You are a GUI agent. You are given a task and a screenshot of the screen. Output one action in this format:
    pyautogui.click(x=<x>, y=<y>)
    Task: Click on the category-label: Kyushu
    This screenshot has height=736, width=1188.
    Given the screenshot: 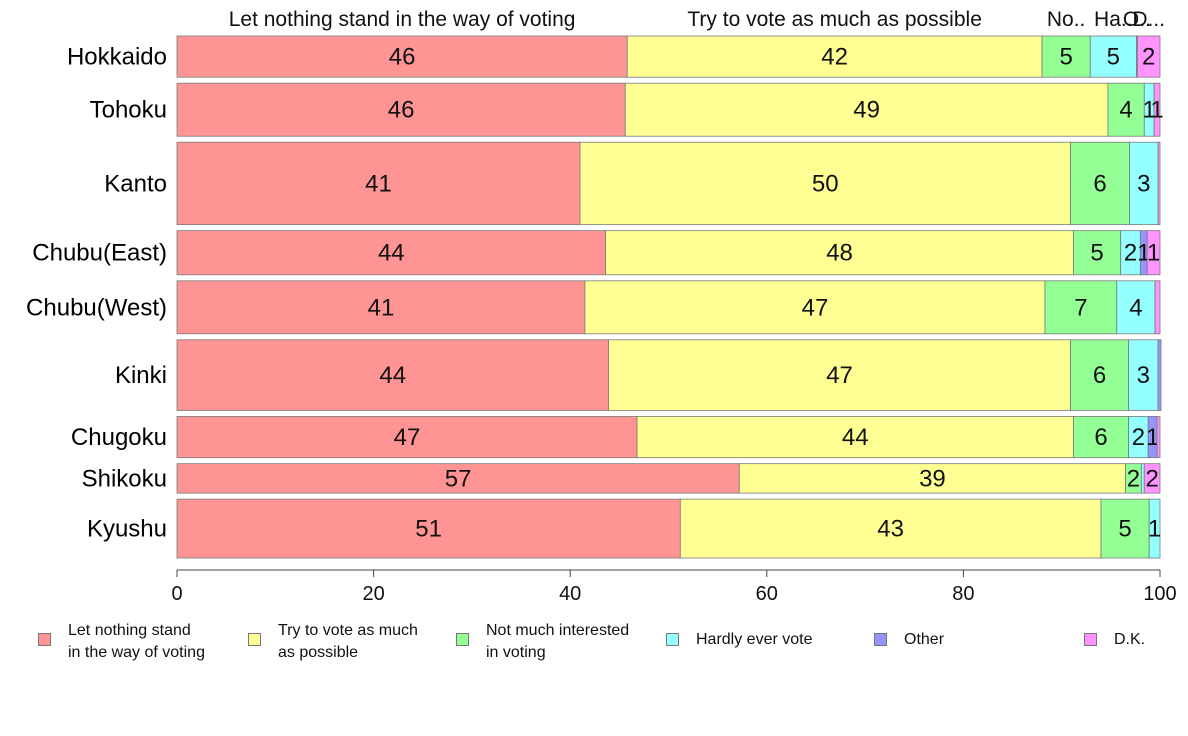 What is the action you would take?
    pyautogui.click(x=127, y=529)
    